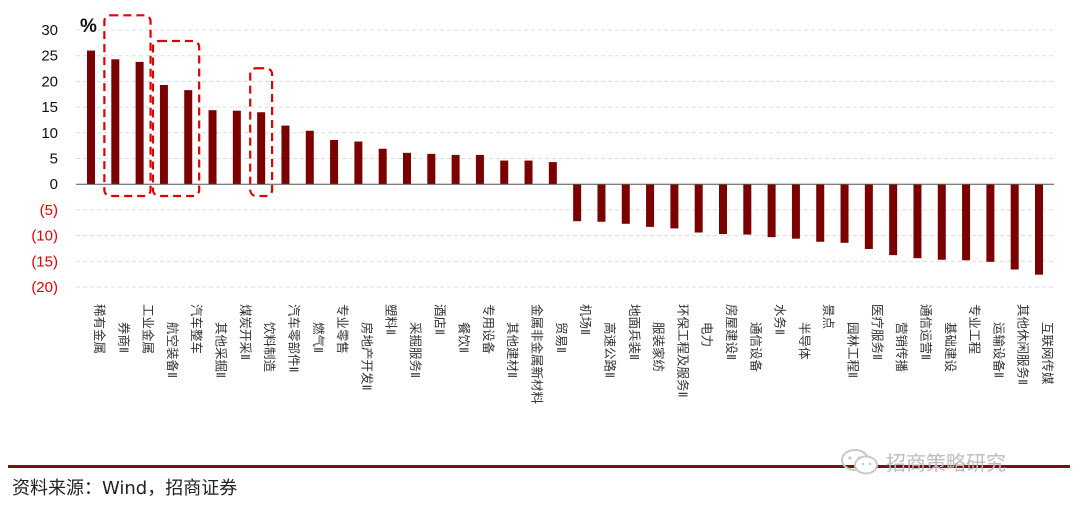  Describe the element at coordinates (946, 463) in the screenshot. I see `watermark-text: 招商策略研究` at that location.